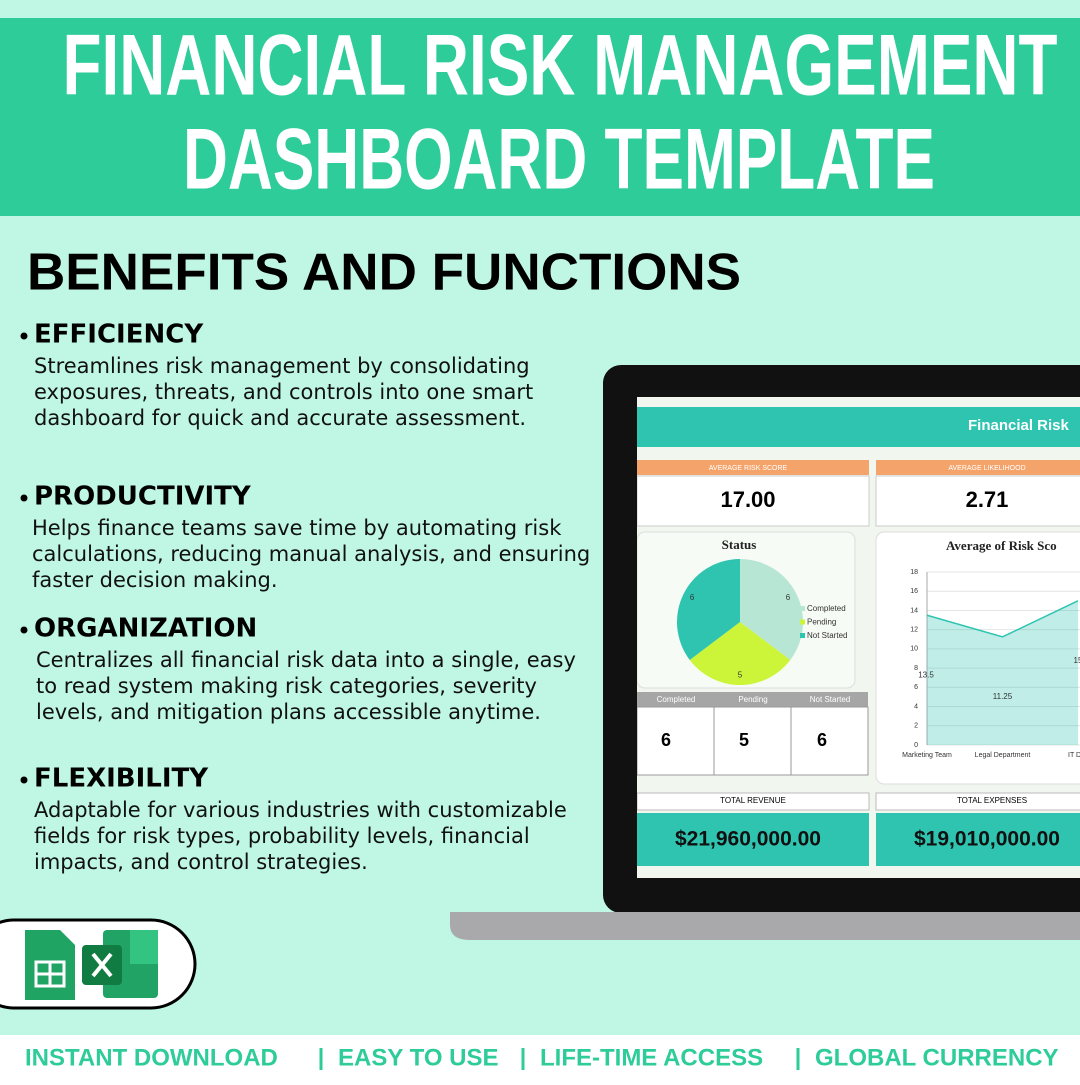 Image resolution: width=1080 pixels, height=1085 pixels. I want to click on area, so click(1002, 672).